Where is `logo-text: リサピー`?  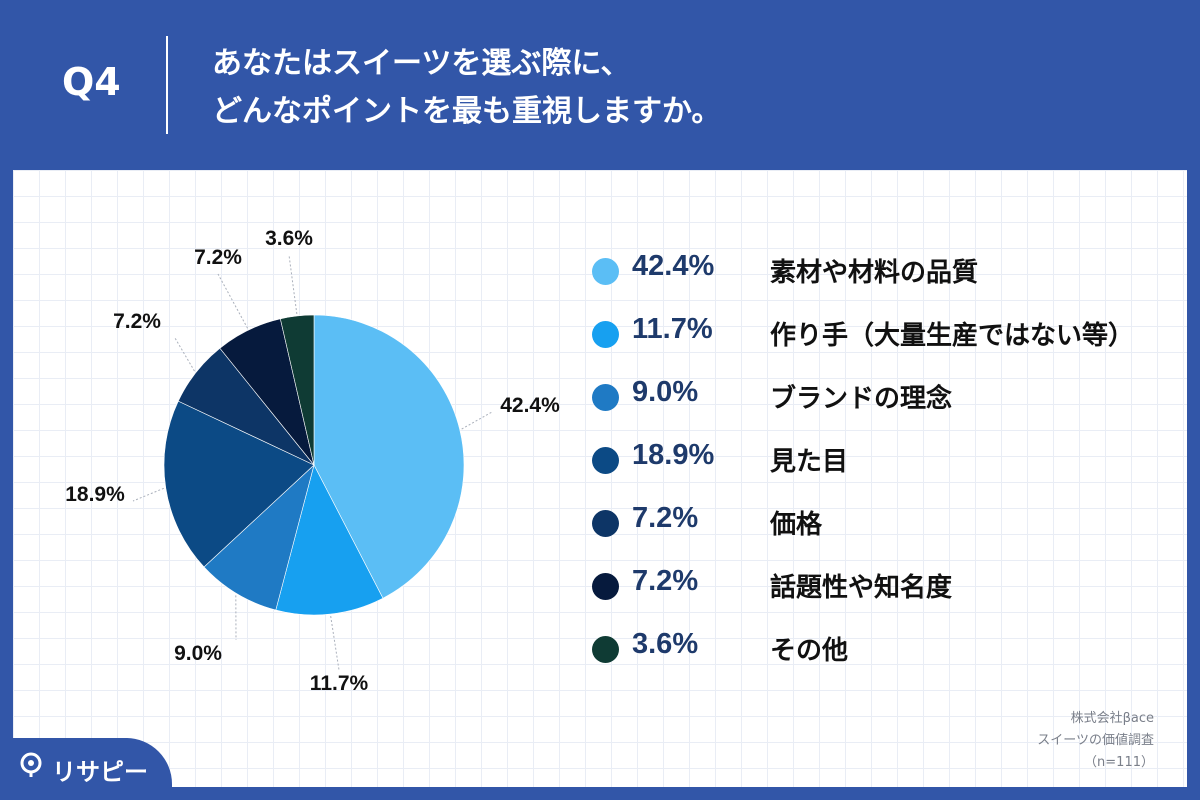
logo-text: リサピー is located at coordinates (100, 772).